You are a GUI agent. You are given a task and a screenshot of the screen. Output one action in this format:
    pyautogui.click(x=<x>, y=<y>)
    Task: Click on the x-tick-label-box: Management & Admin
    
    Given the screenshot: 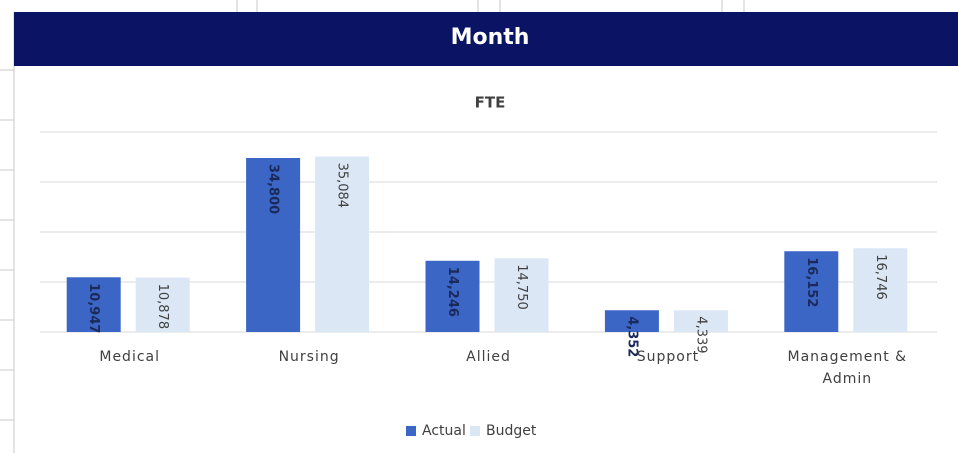 What is the action you would take?
    pyautogui.click(x=847, y=368)
    